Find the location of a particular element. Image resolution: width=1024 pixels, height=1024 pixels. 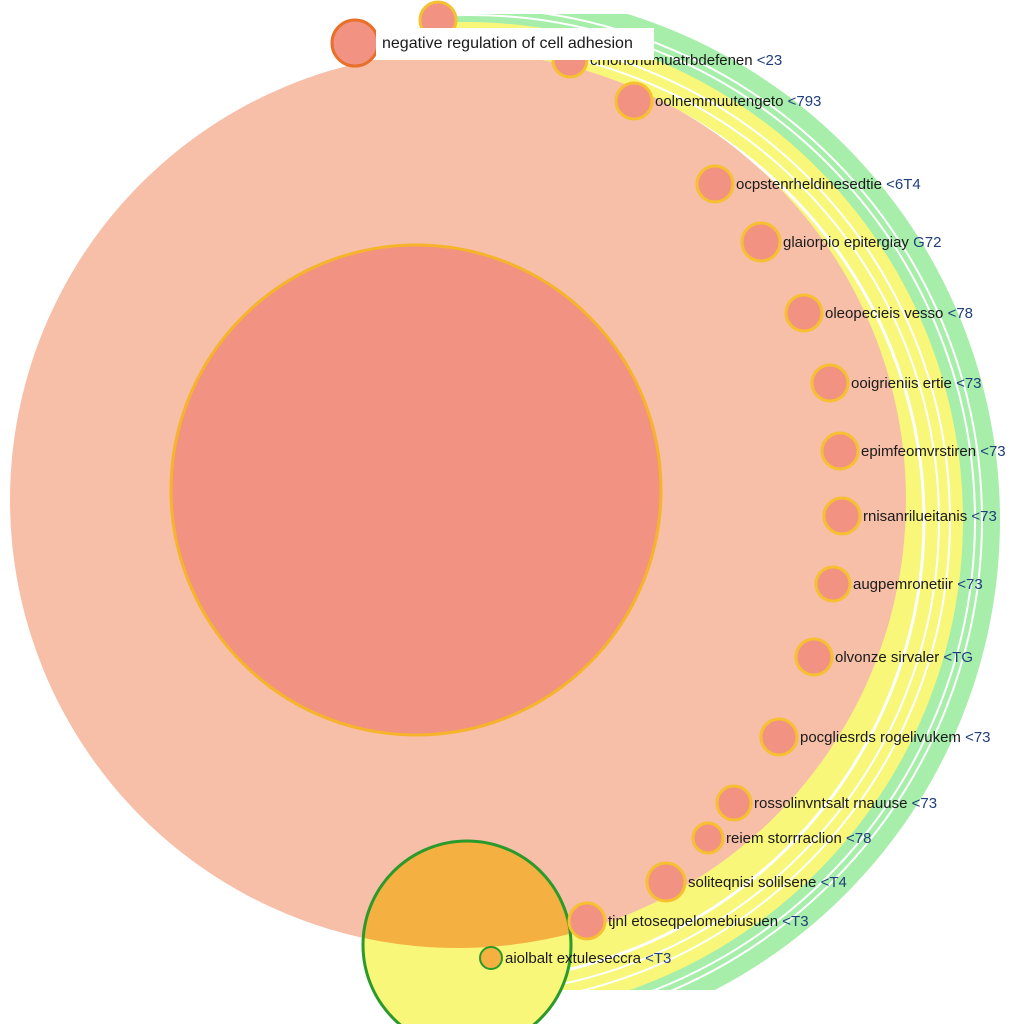

term-node-label: oolnemmuutengeto <793 is located at coordinates (738, 101).